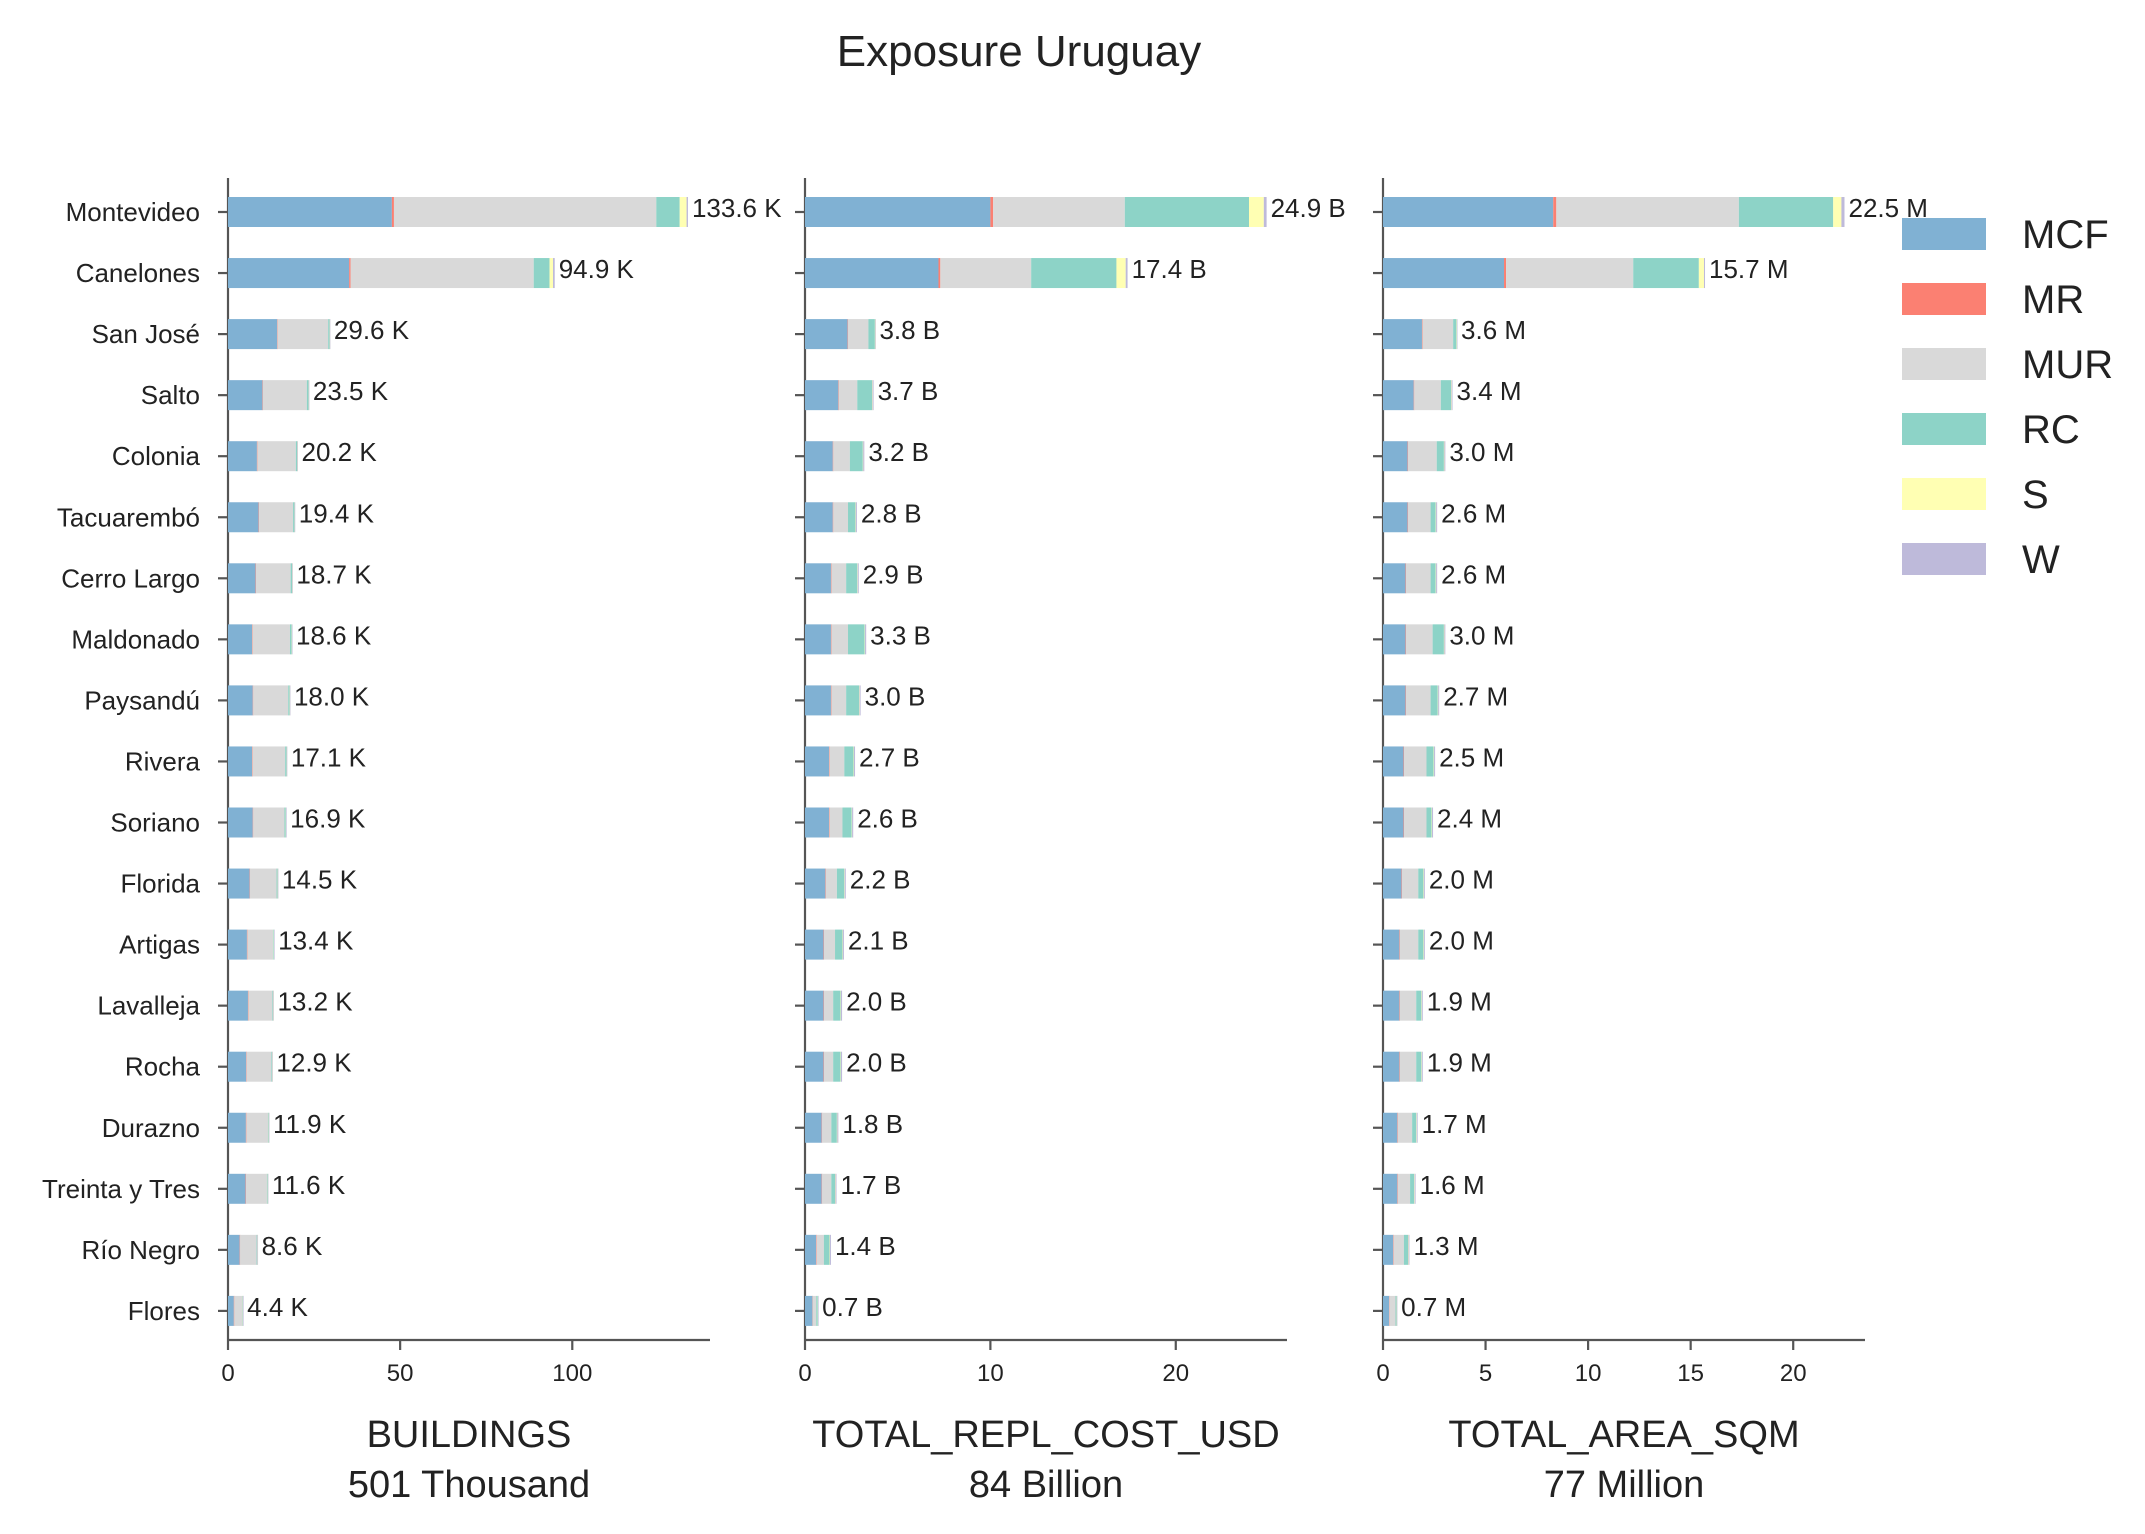 The image size is (2145, 1534). What do you see at coordinates (895, 696) in the screenshot?
I see `bar-value-label: 3.0 B` at bounding box center [895, 696].